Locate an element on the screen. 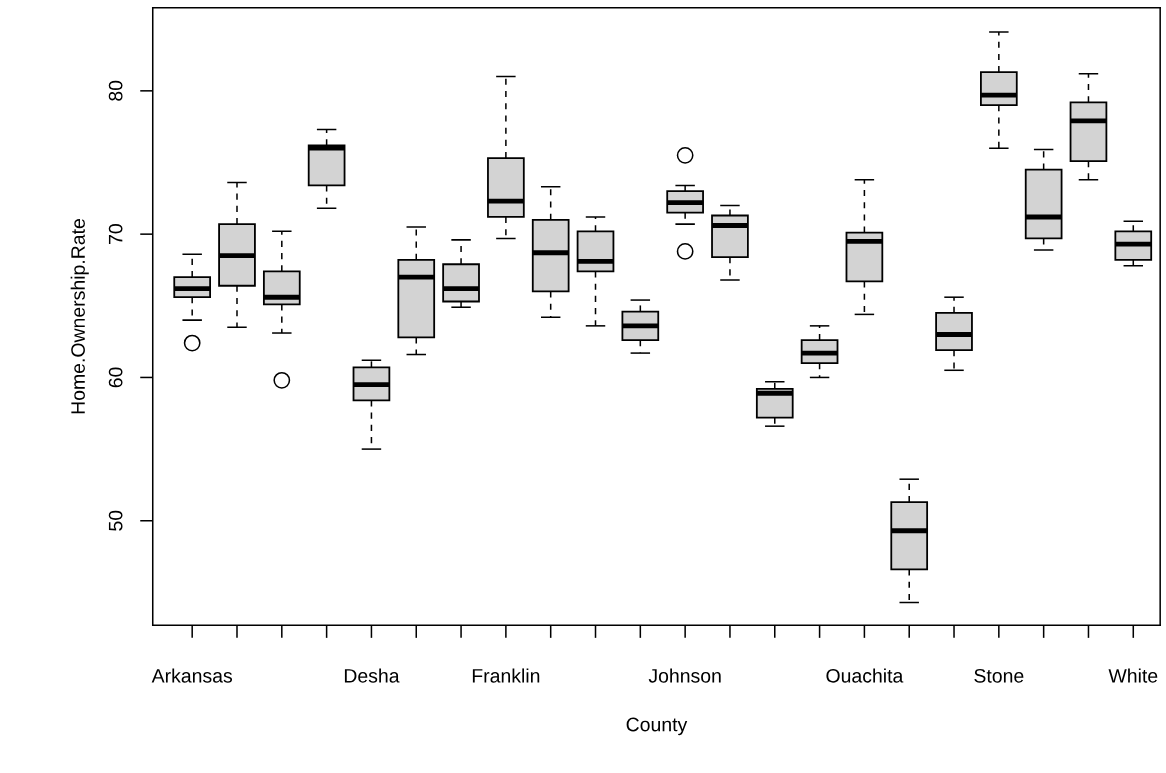  y-tick-label: 50 is located at coordinates (115, 520).